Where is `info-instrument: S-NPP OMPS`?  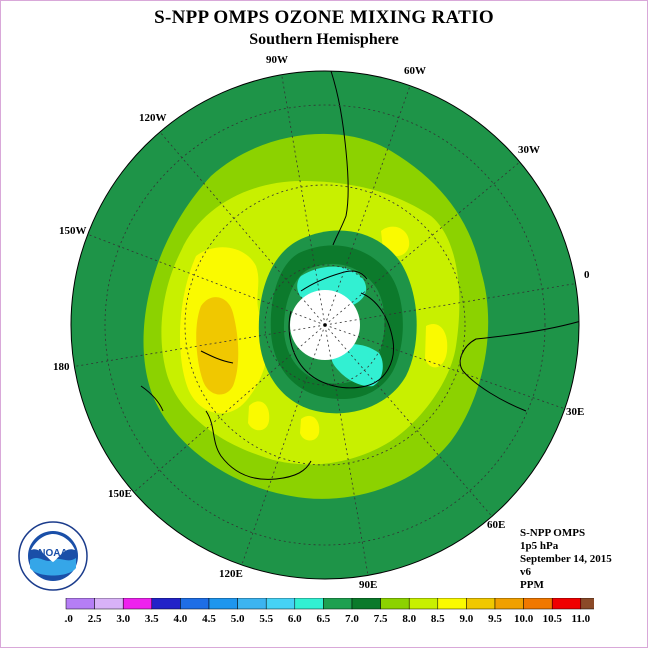
info-instrument: S-NPP OMPS is located at coordinates (553, 533).